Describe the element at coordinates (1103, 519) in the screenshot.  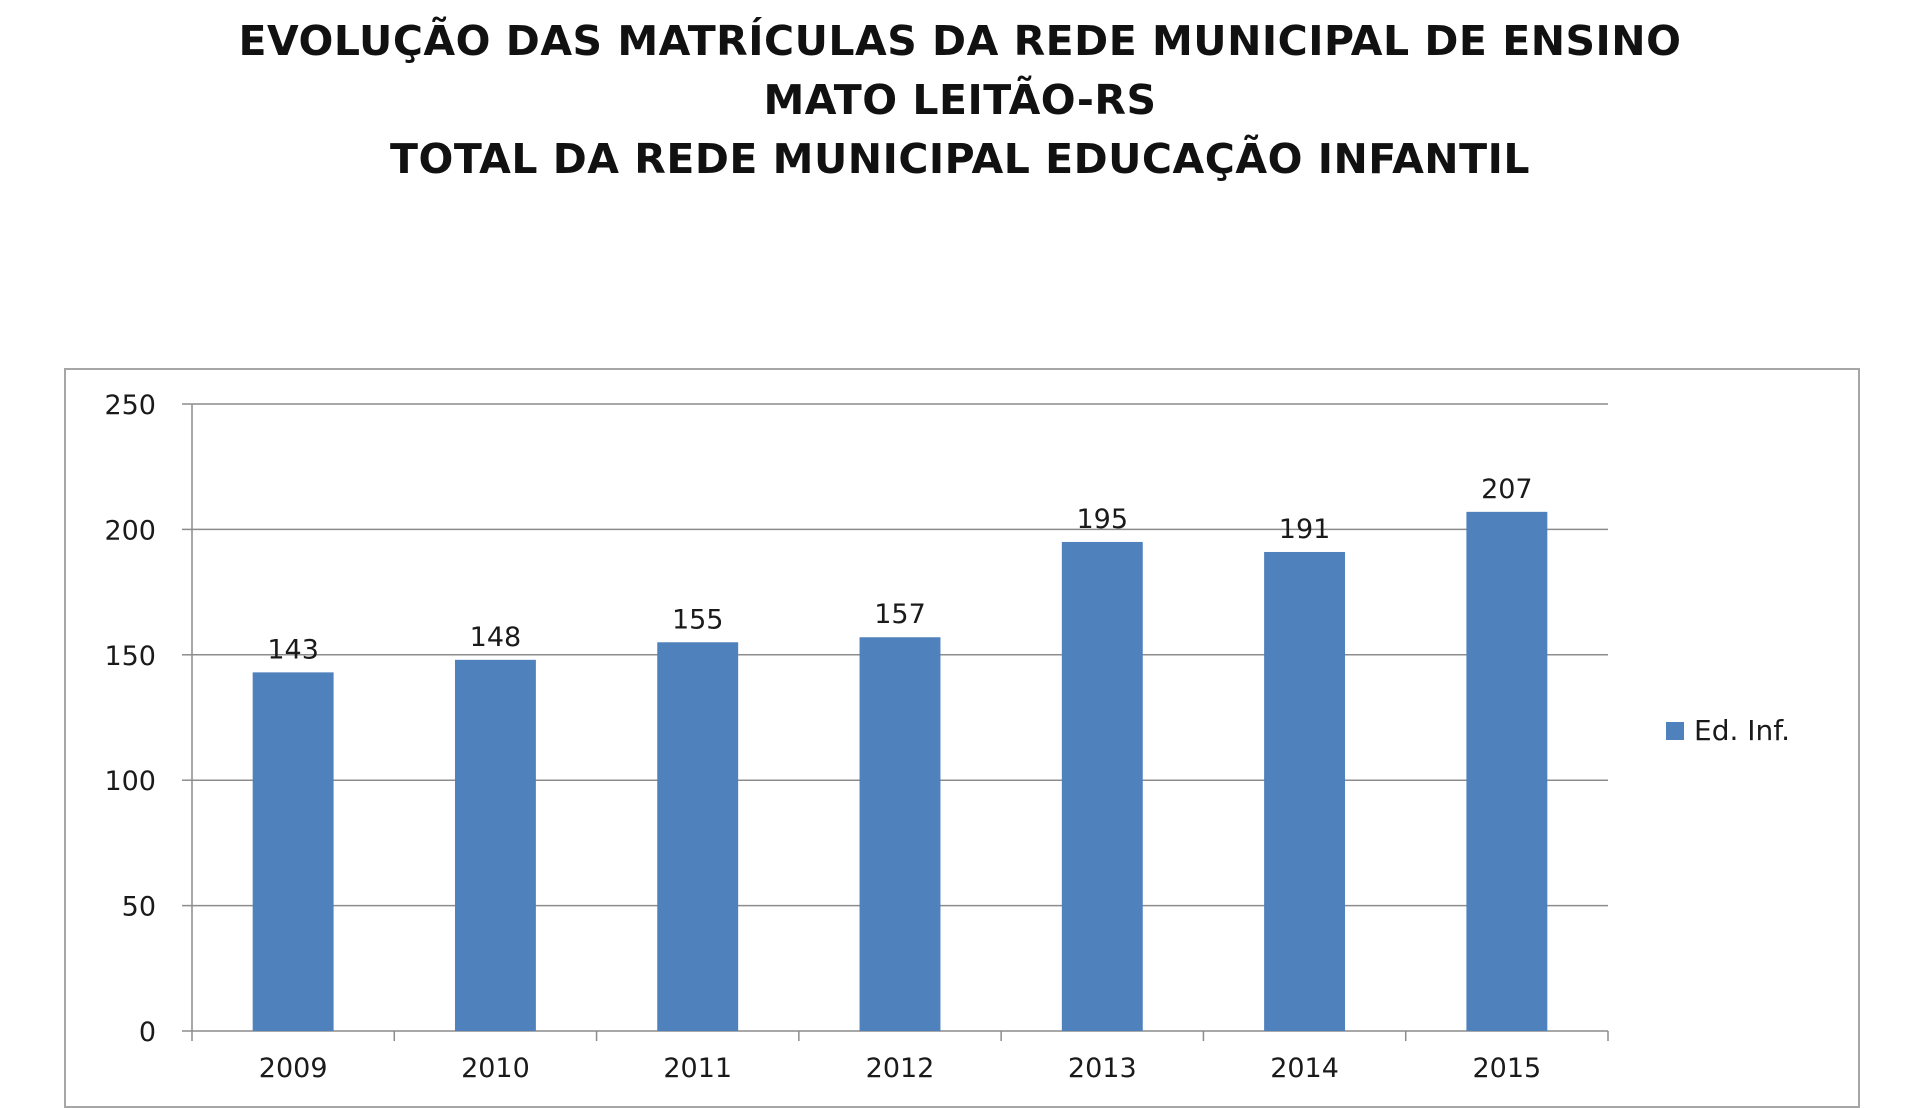
I see `data-label-2013: 195` at that location.